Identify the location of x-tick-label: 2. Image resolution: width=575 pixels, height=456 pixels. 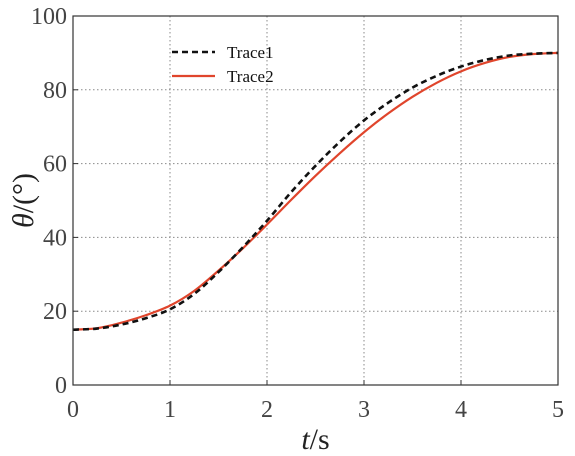
(267, 410).